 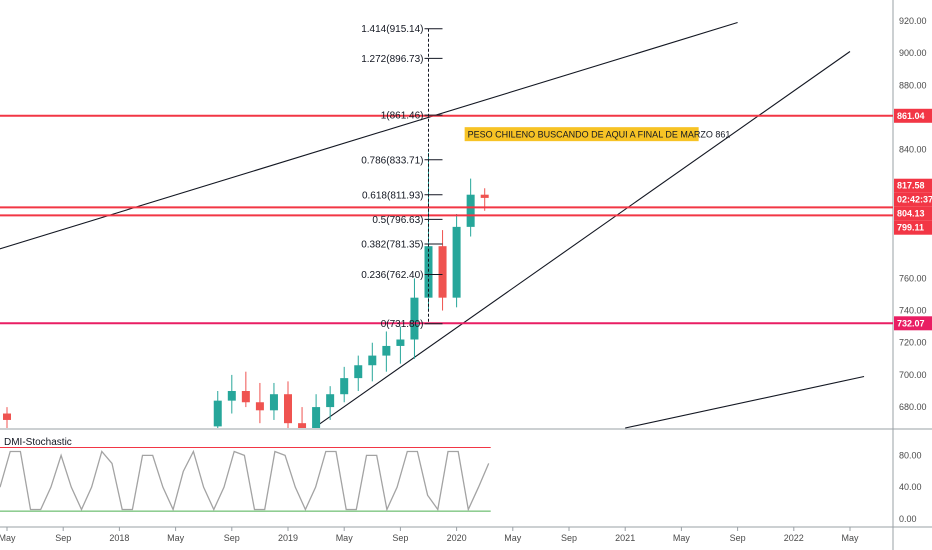 What do you see at coordinates (910, 487) in the screenshot?
I see `indicator-tick-label: 40.00` at bounding box center [910, 487].